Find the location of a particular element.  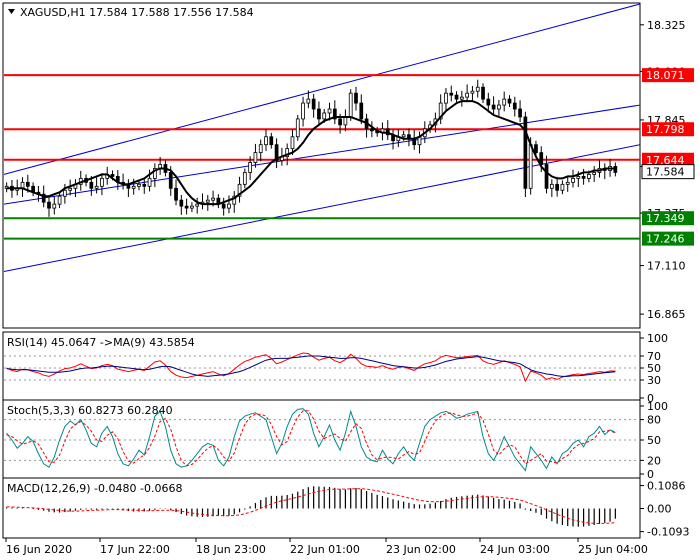

level-label: 17.246 is located at coordinates (665, 239).